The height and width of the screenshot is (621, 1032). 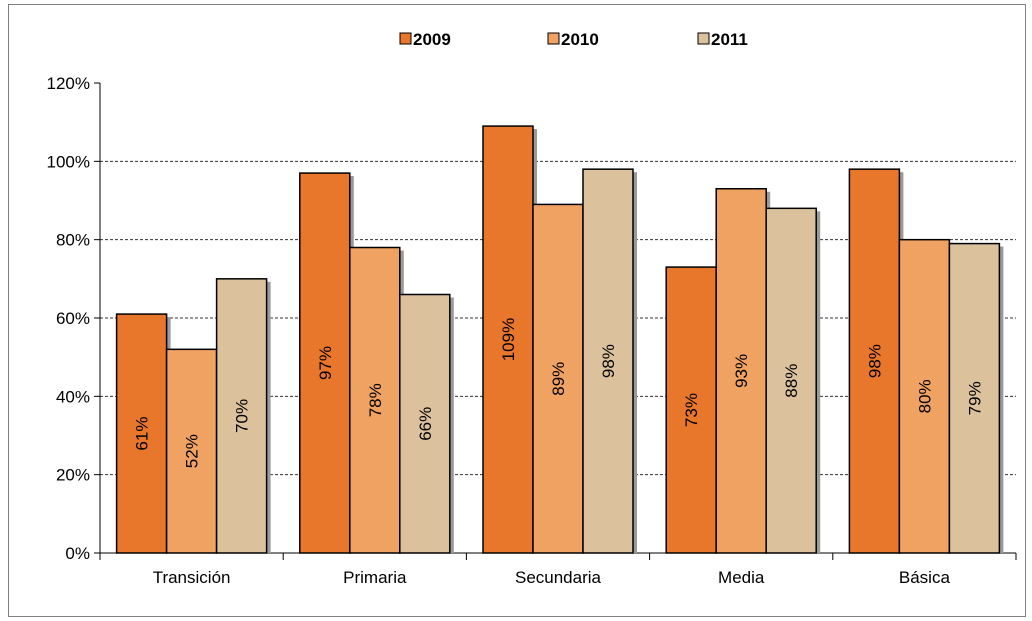 What do you see at coordinates (741, 577) in the screenshot?
I see `x-tick-label: Media` at bounding box center [741, 577].